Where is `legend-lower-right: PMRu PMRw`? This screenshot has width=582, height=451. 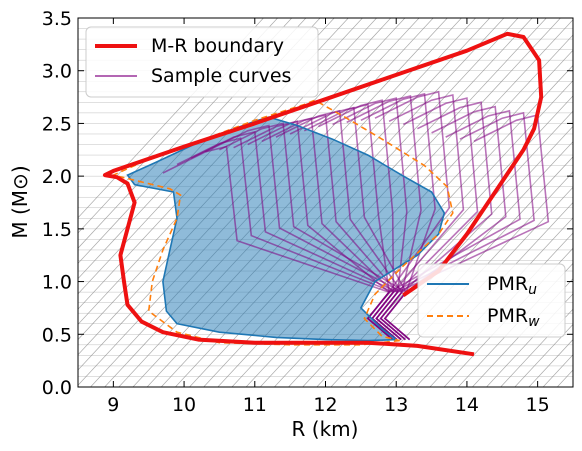
legend-lower-right: PMRu PMRw is located at coordinates (491, 300).